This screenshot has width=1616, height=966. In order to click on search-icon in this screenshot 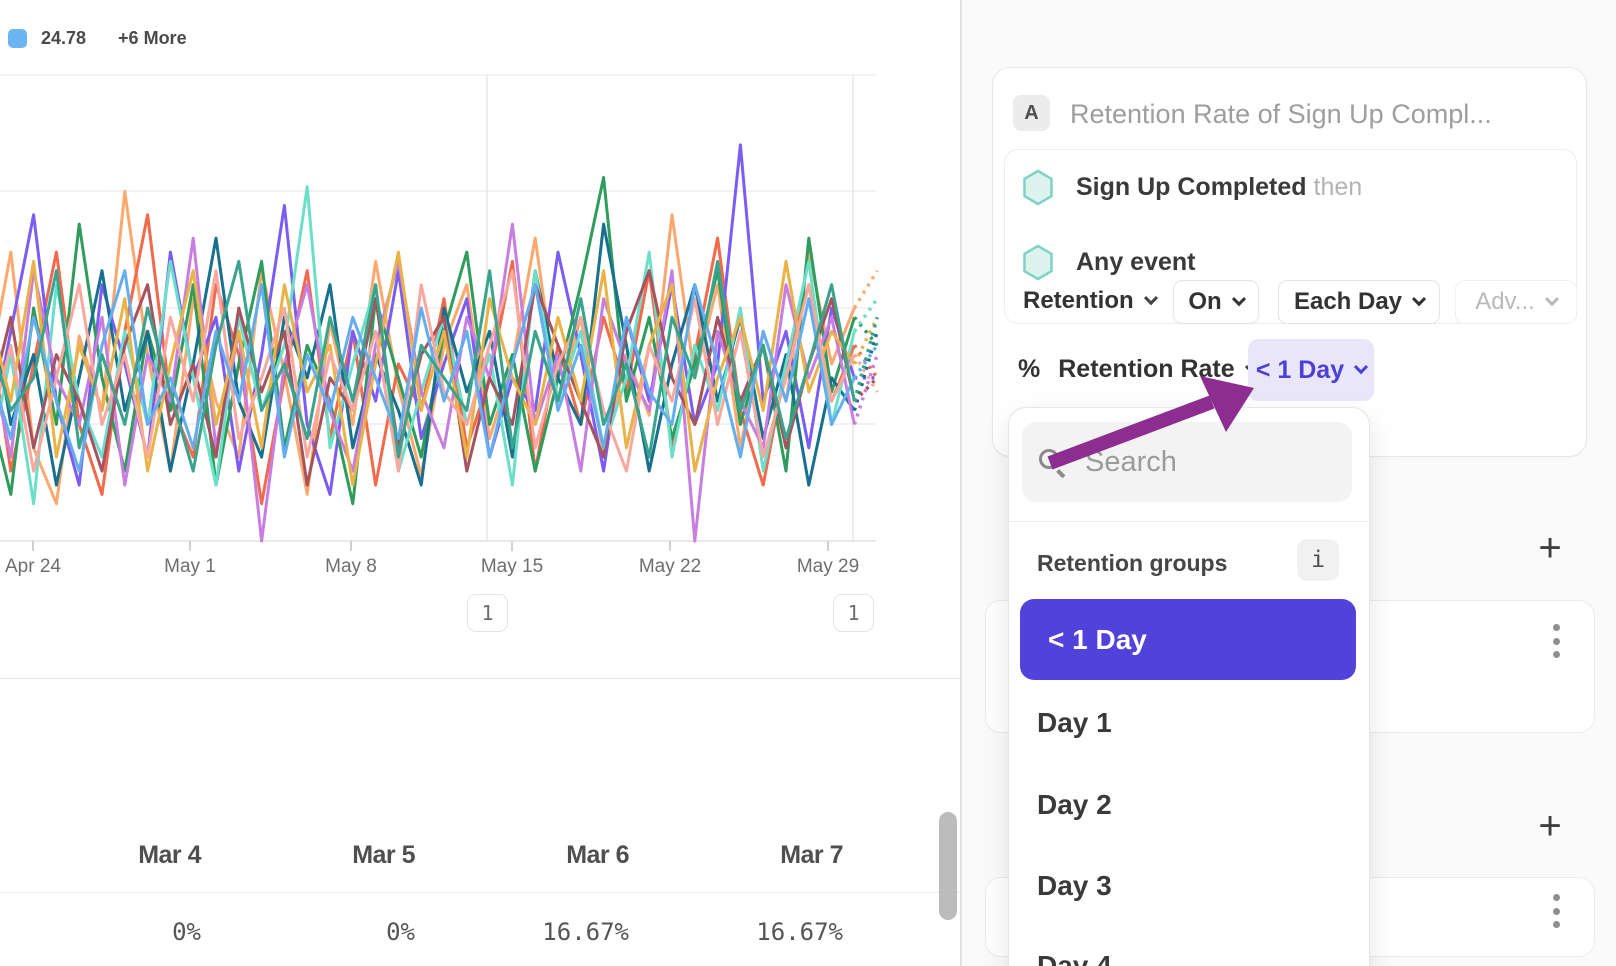, I will do `click(1052, 463)`.